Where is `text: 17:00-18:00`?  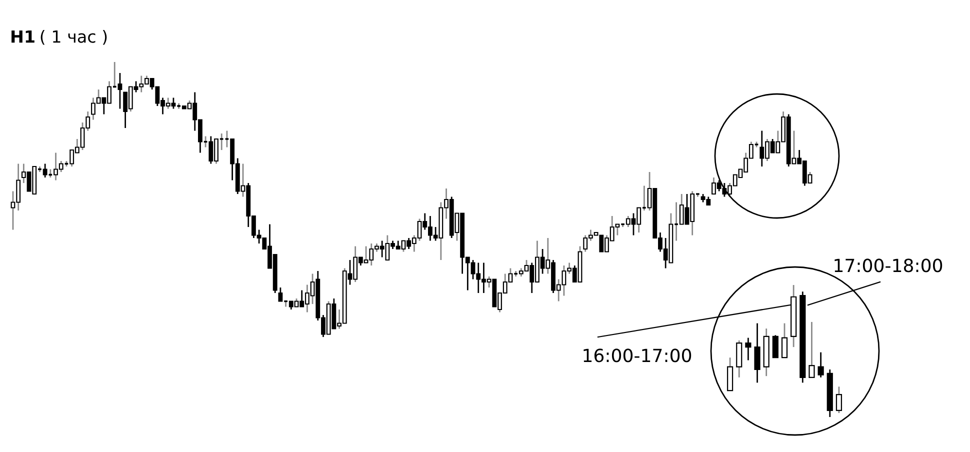
text: 17:00-18:00 is located at coordinates (888, 265).